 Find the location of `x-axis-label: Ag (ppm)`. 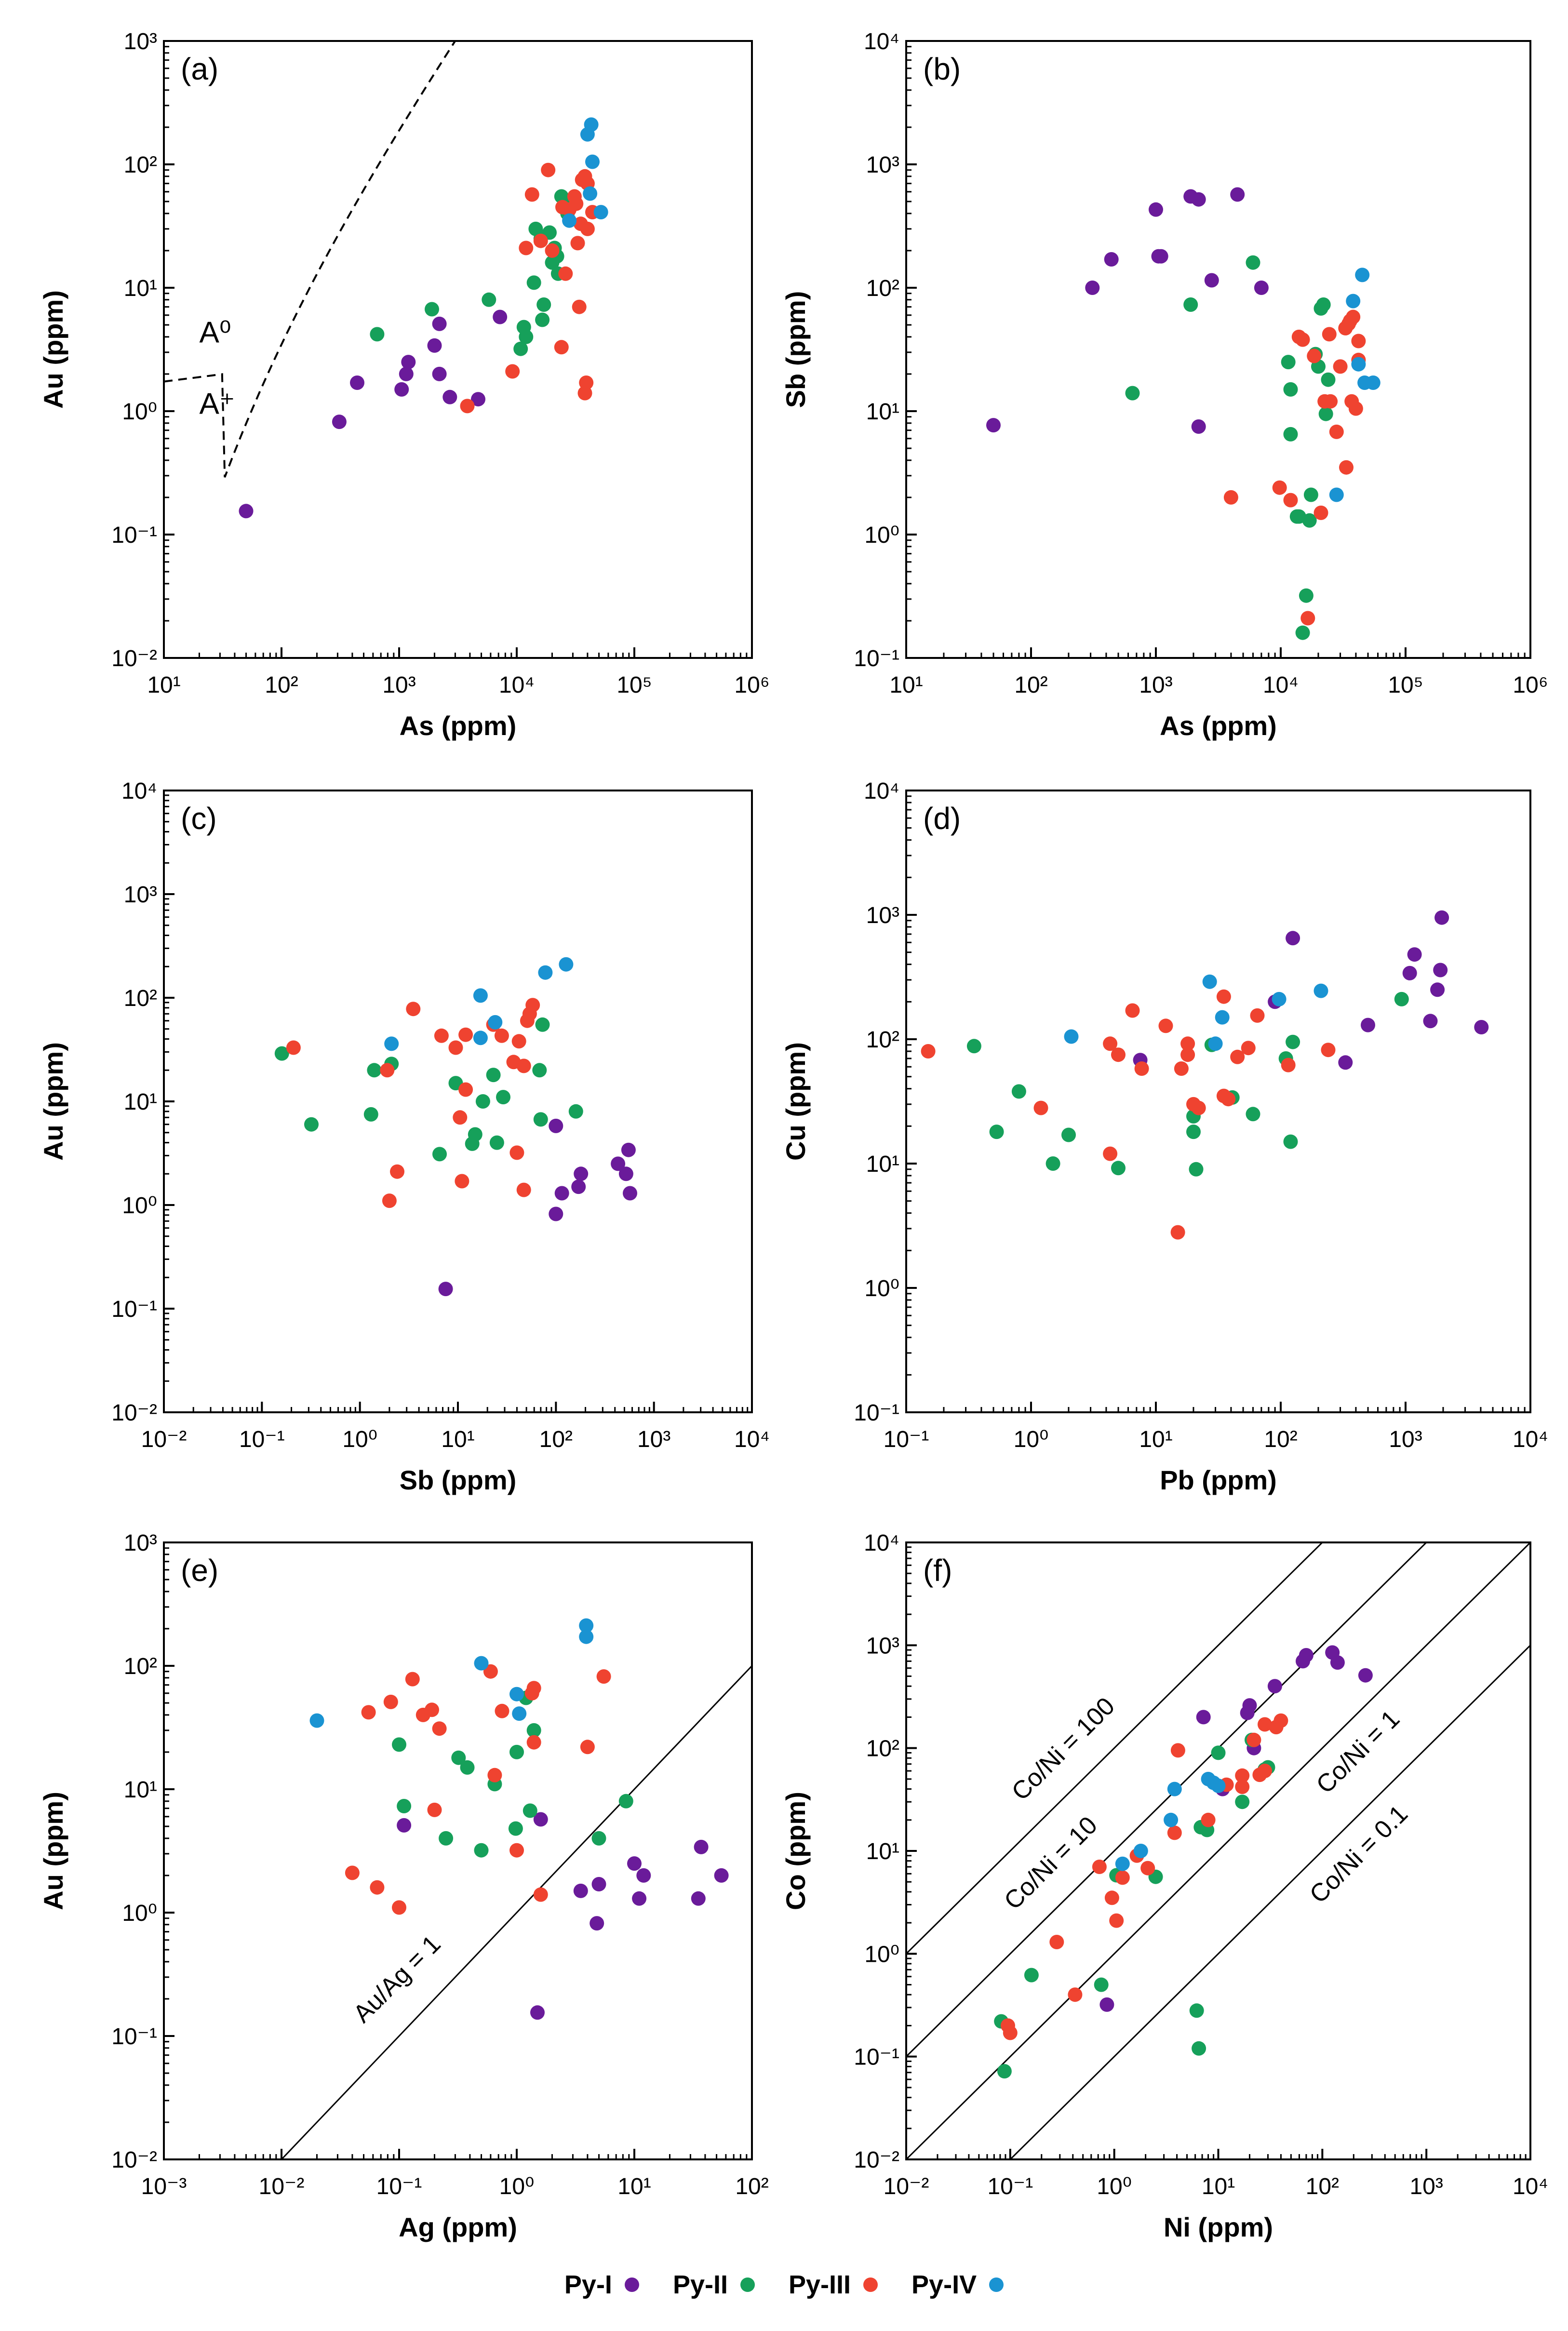

x-axis-label: Ag (ppm) is located at coordinates (458, 2227).